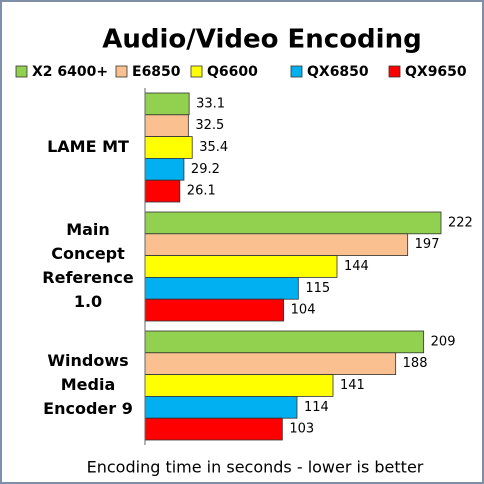 Image resolution: width=484 pixels, height=484 pixels. Describe the element at coordinates (316, 407) in the screenshot. I see `value-label: 114` at that location.